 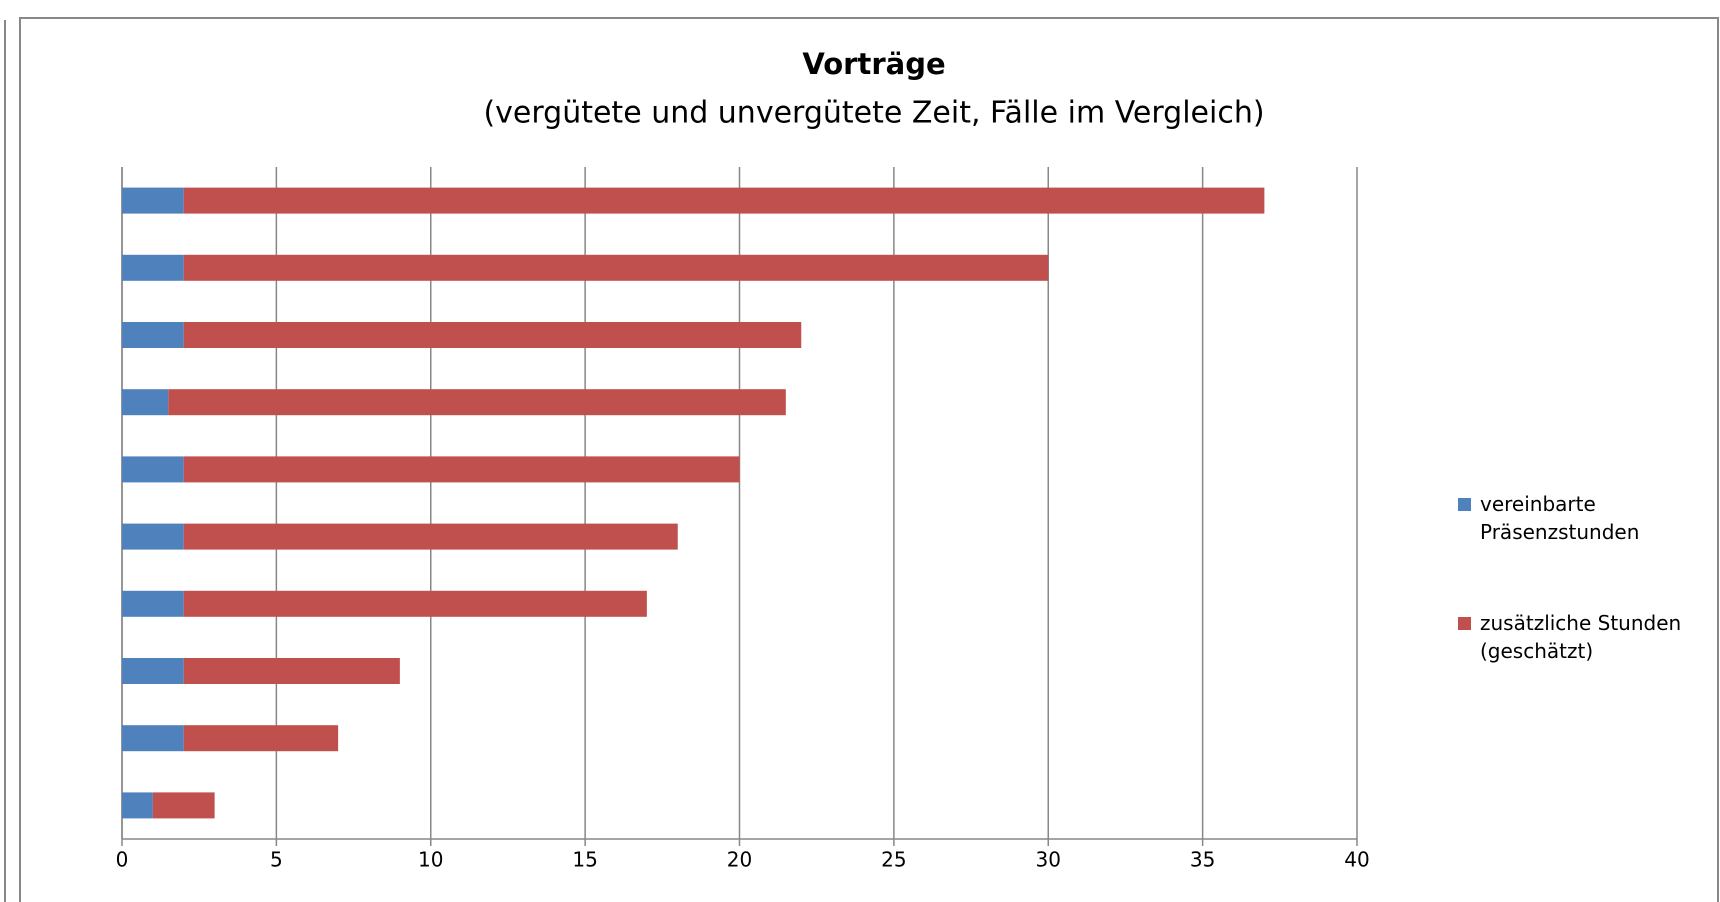 What do you see at coordinates (1581, 637) in the screenshot?
I see `legend-label: zusätzliche Stunden (geschätzt)` at bounding box center [1581, 637].